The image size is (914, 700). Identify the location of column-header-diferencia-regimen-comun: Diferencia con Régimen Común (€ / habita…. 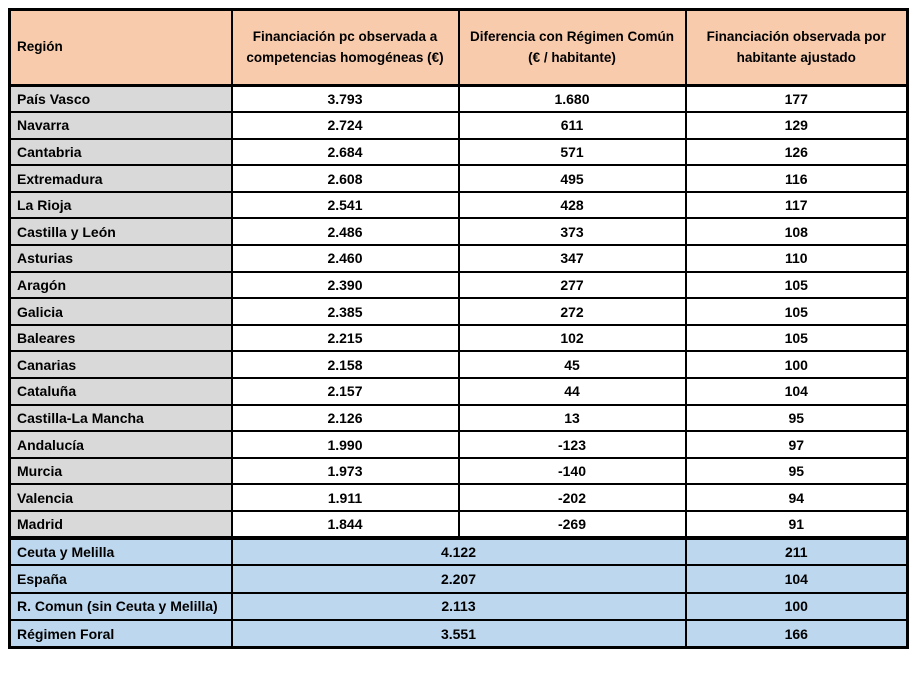
(572, 47).